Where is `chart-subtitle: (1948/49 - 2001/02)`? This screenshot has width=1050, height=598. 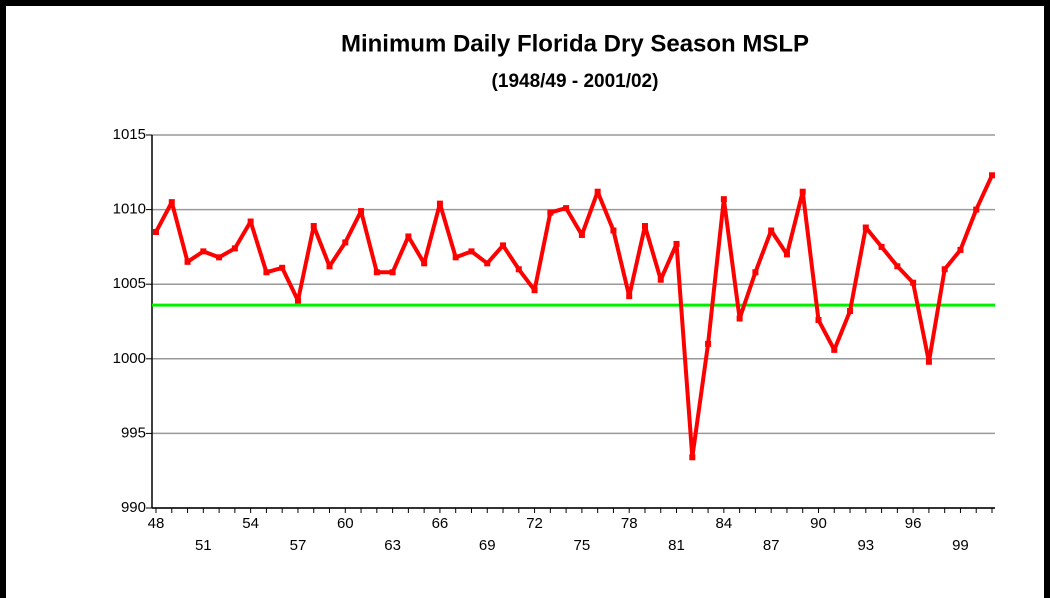
chart-subtitle: (1948/49 - 2001/02) is located at coordinates (575, 81).